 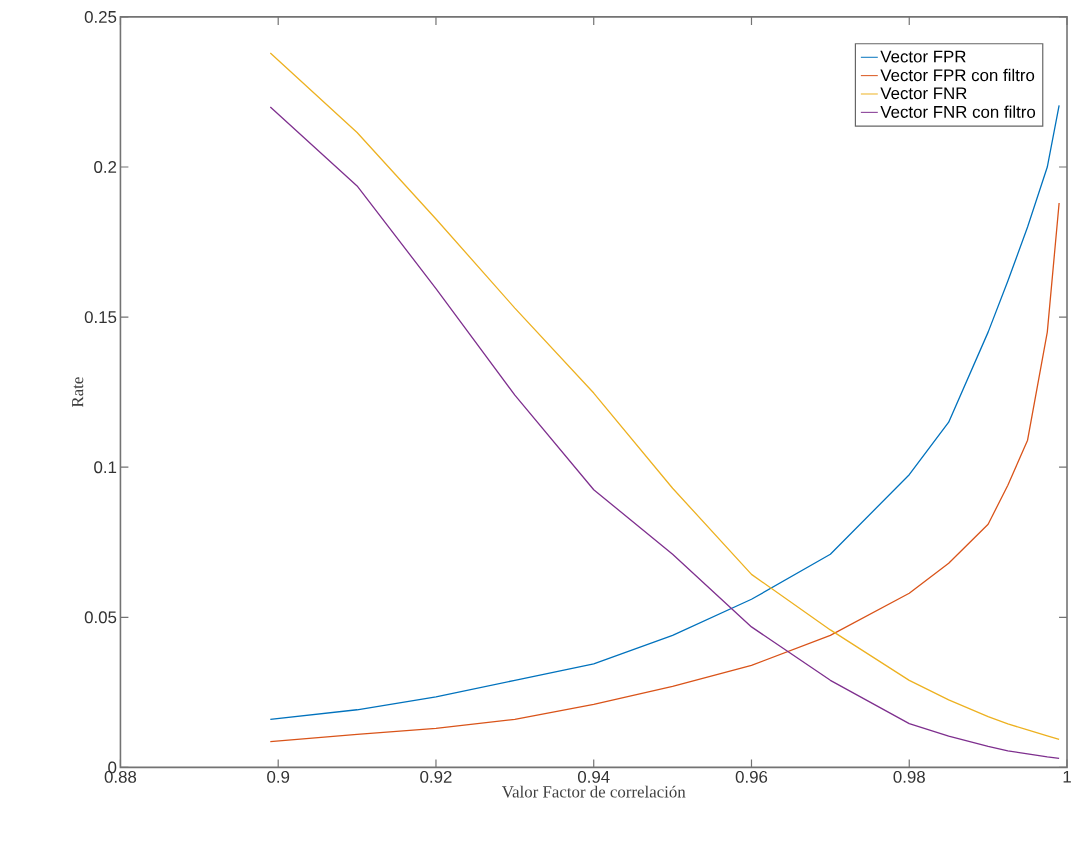 I want to click on y-tick-label: 0.25, so click(x=100, y=16).